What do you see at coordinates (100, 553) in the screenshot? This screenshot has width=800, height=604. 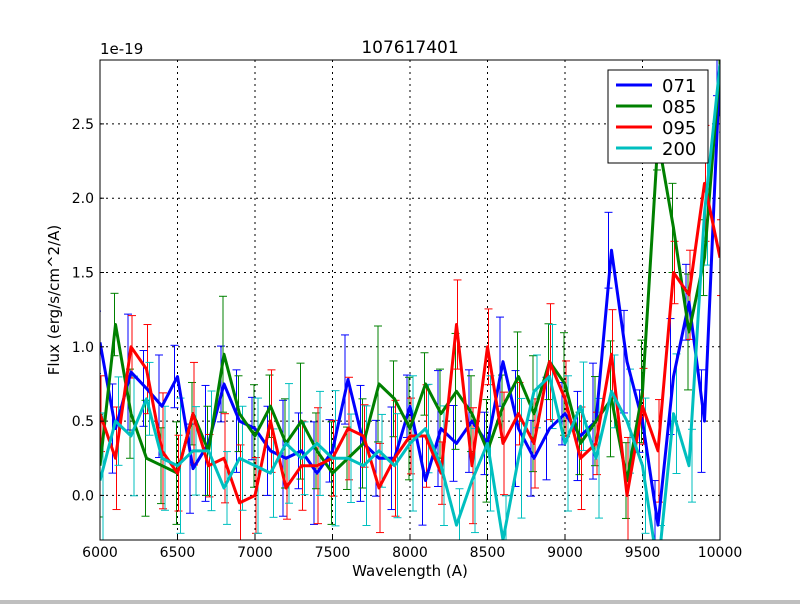 I see `x-tick-label: 6000` at bounding box center [100, 553].